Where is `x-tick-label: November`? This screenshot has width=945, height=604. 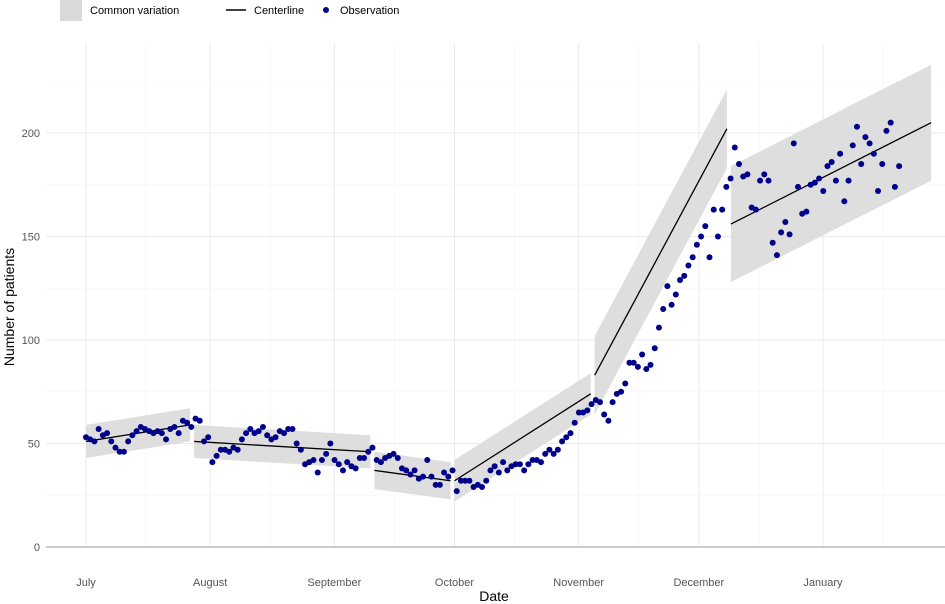 x-tick-label: November is located at coordinates (578, 583).